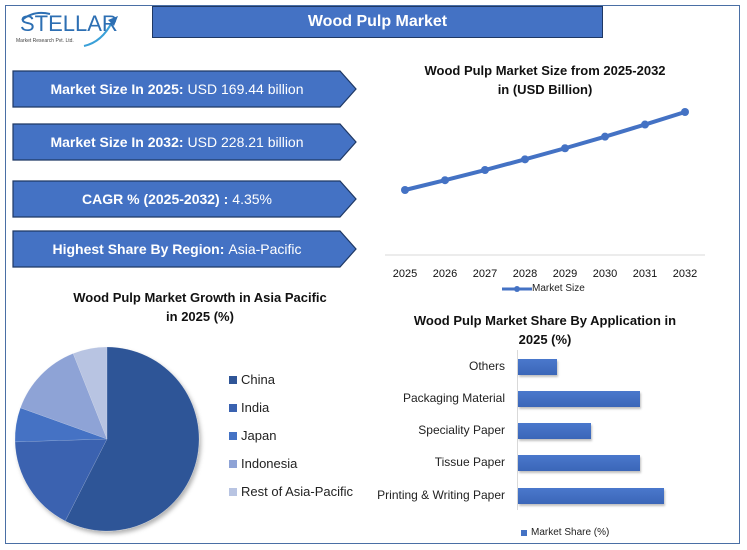 This screenshot has height=550, width=747. Describe the element at coordinates (200, 297) in the screenshot. I see `pie-chart-title-line1: Wood Pulp Market Growth in Asia Pacific` at that location.